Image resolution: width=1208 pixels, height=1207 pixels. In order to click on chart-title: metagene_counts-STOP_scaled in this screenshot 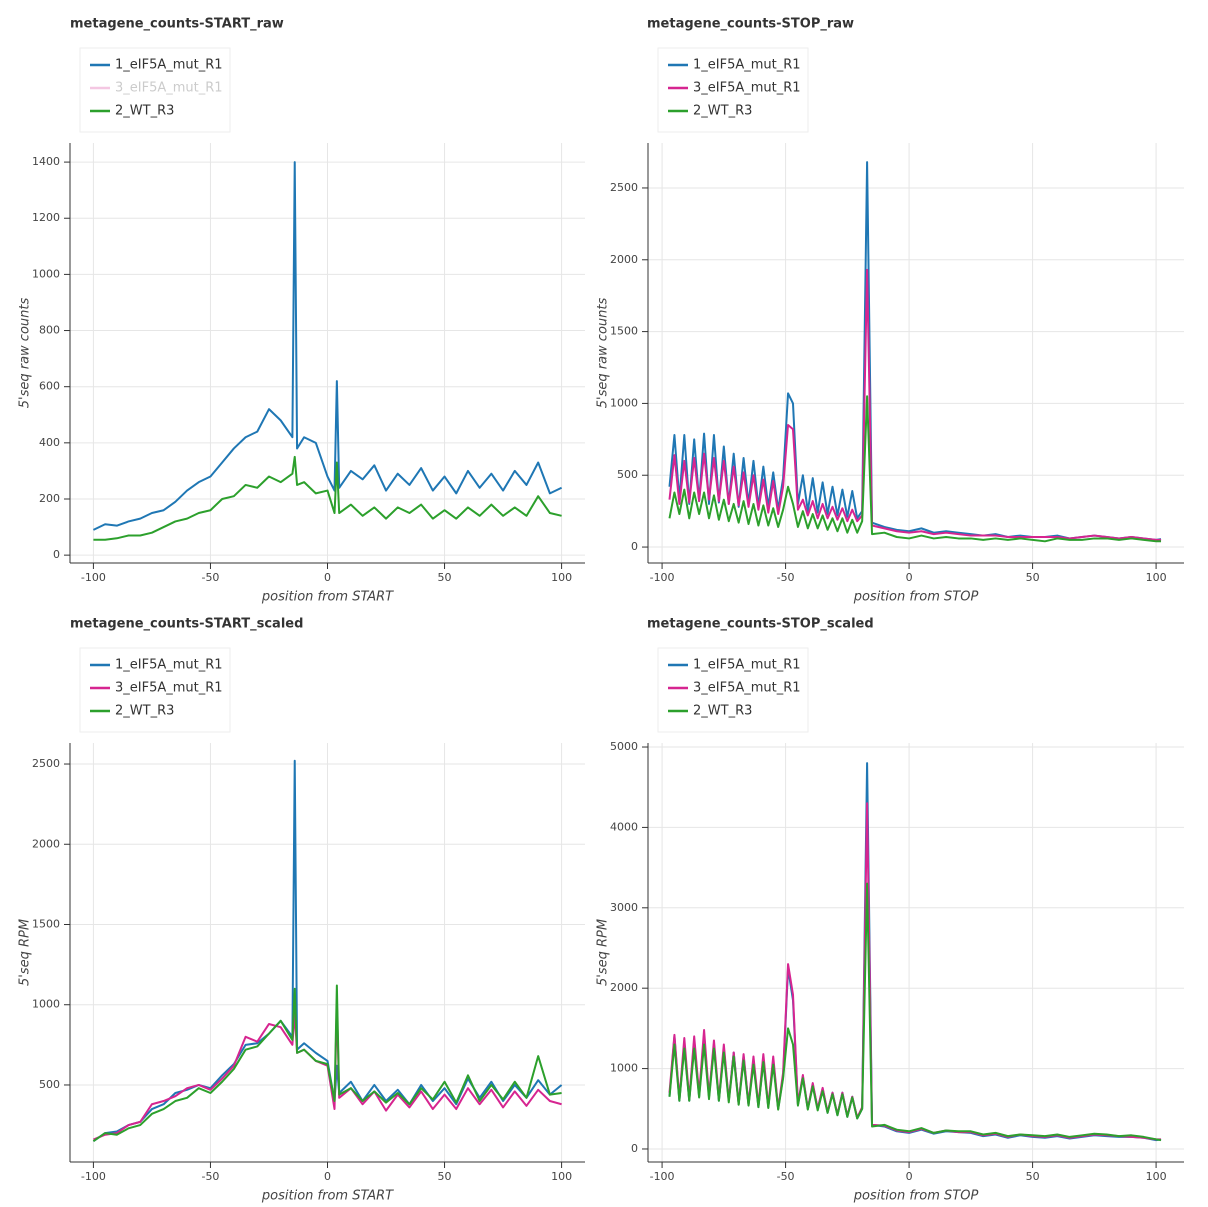, I will do `click(760, 624)`.